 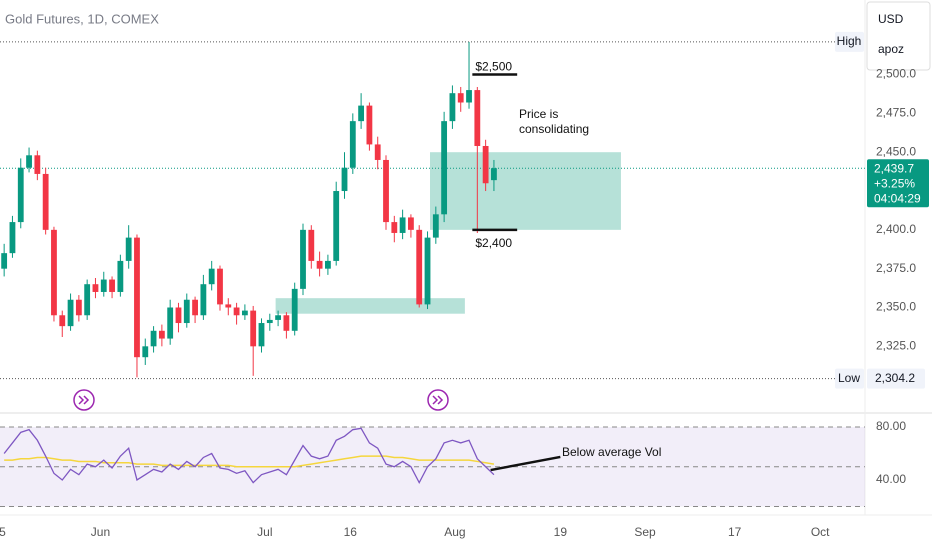 I want to click on last-price: 2,439.7, so click(x=894, y=168).